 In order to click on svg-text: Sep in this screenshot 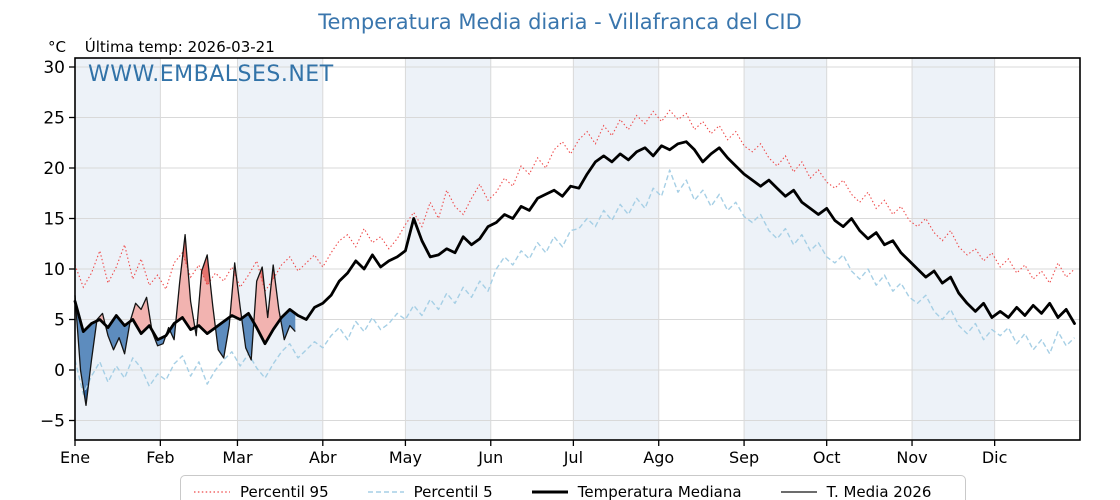, I will do `click(744, 457)`.